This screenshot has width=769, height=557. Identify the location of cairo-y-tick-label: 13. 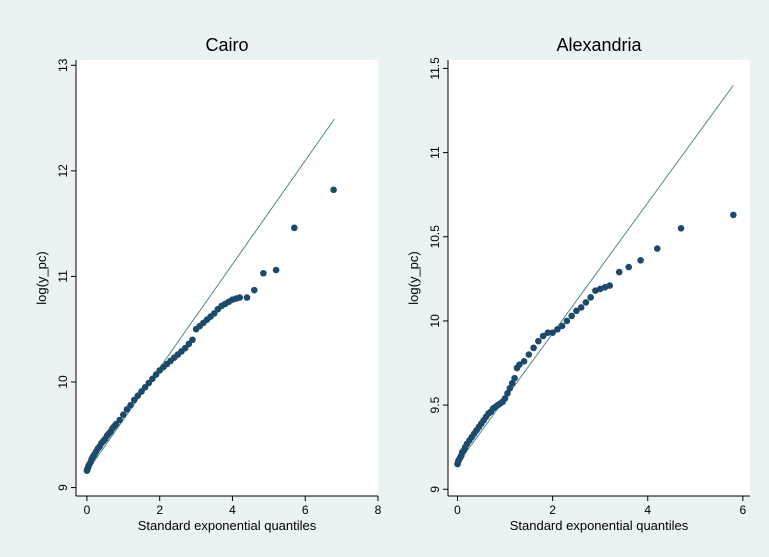
(63, 65).